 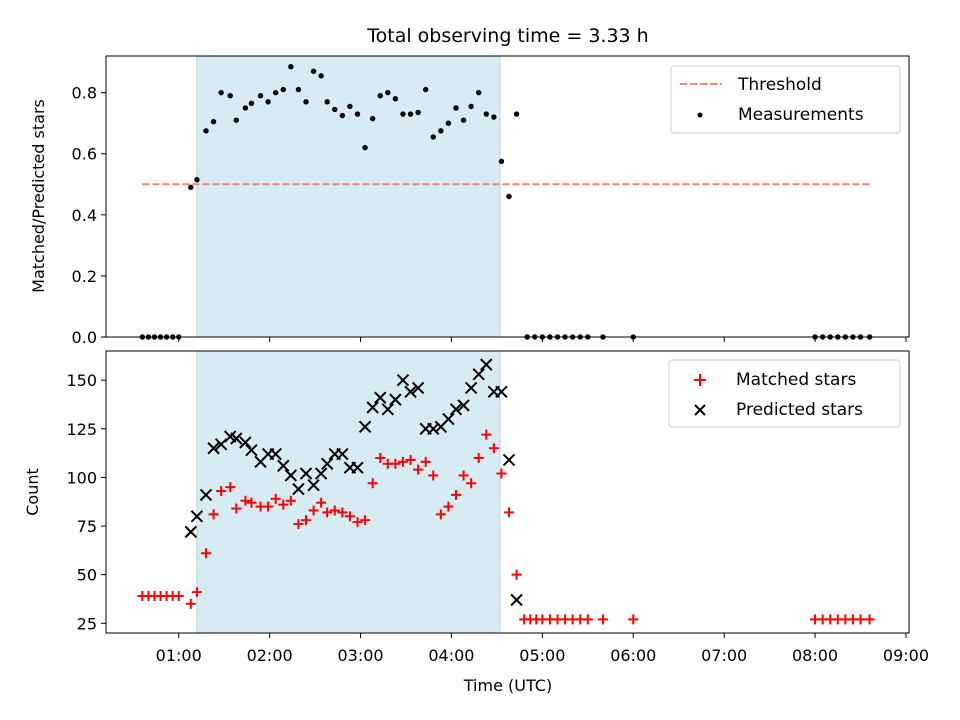 I want to click on y-tick-label: 75, so click(x=87, y=526).